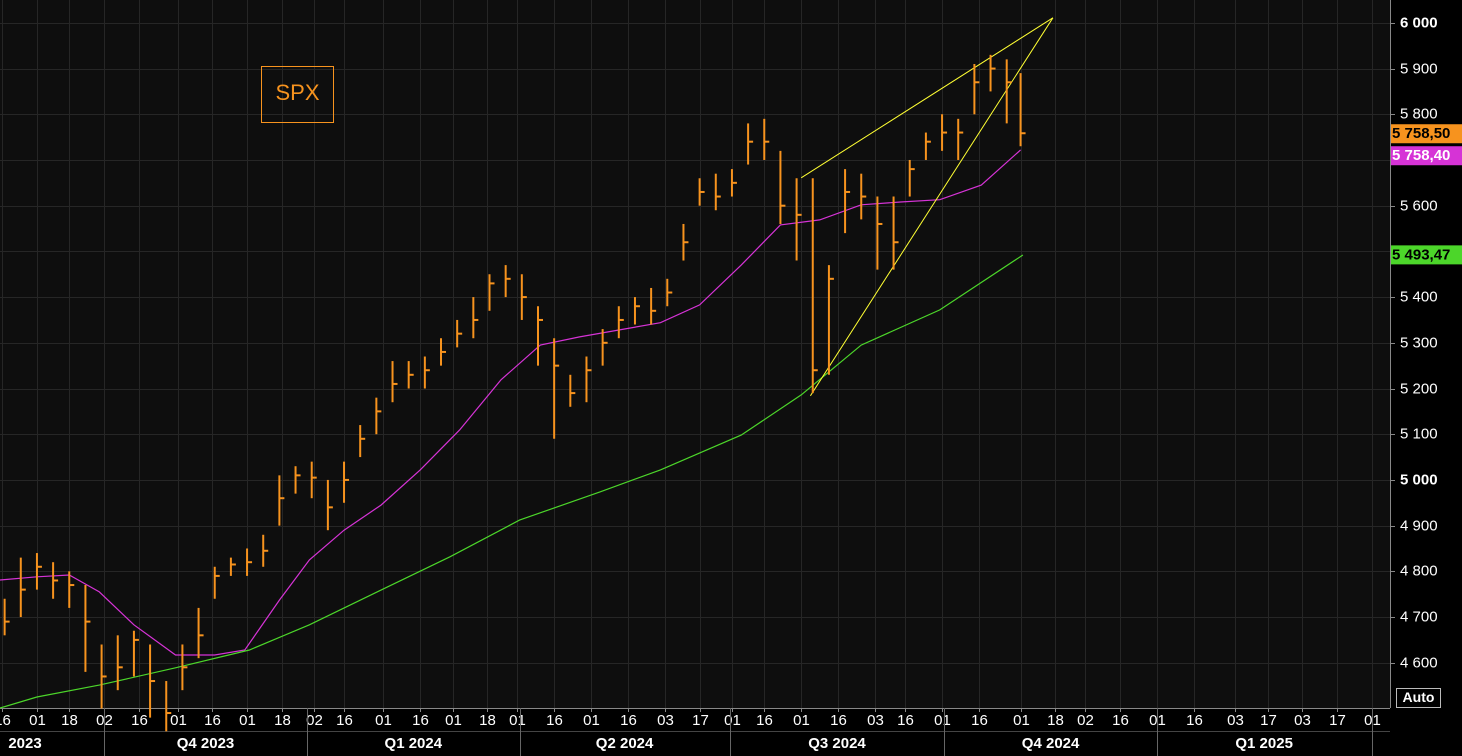 Image resolution: width=1462 pixels, height=756 pixels. What do you see at coordinates (1419, 616) in the screenshot?
I see `y-tick-label: 4 700` at bounding box center [1419, 616].